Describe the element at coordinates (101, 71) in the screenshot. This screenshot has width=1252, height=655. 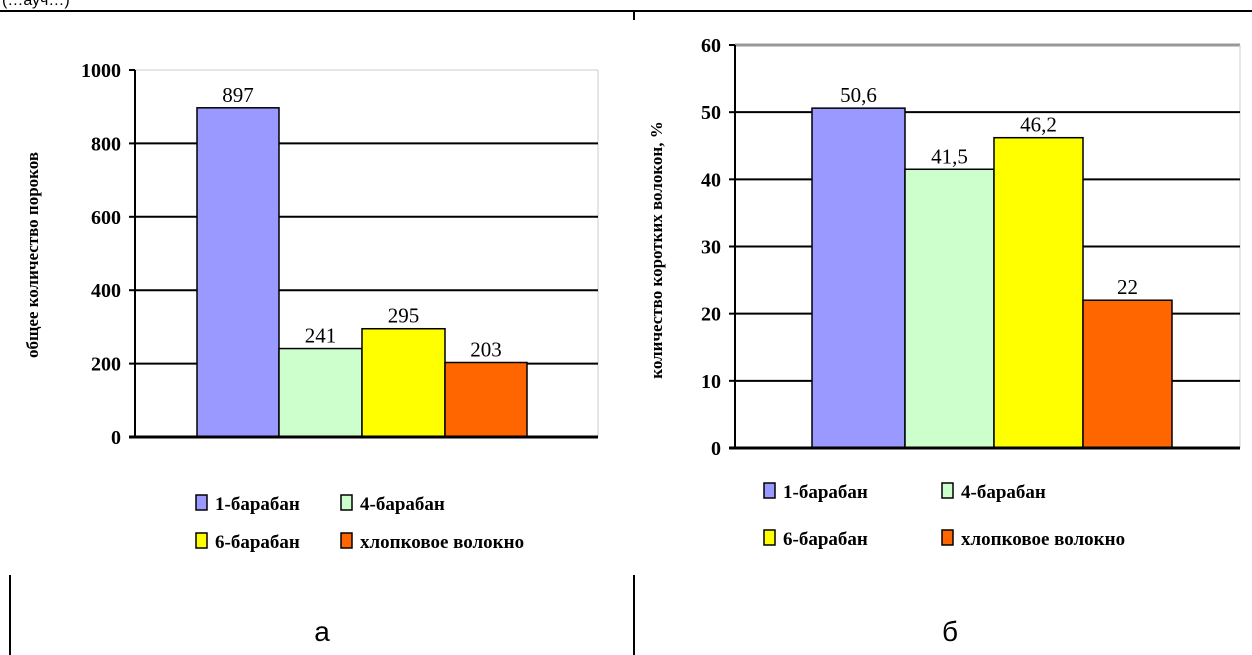
I see `a-y-tick-label: 1000` at that location.